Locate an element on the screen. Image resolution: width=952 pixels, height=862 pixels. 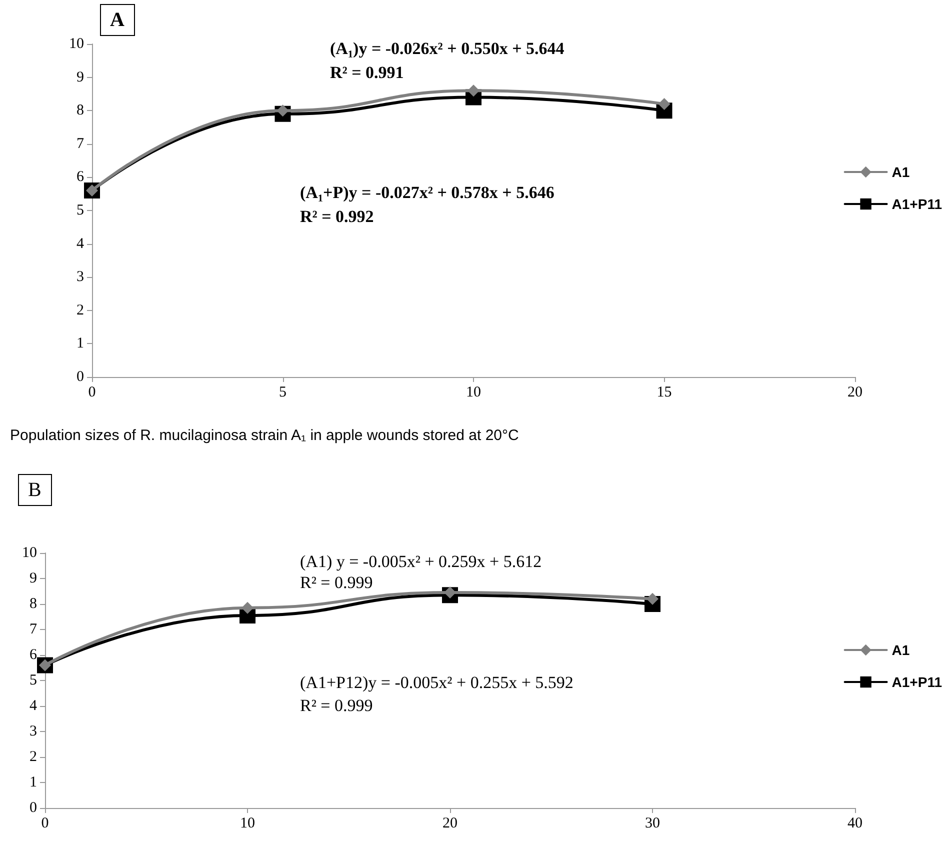
x-tick-label: 5 is located at coordinates (282, 392).